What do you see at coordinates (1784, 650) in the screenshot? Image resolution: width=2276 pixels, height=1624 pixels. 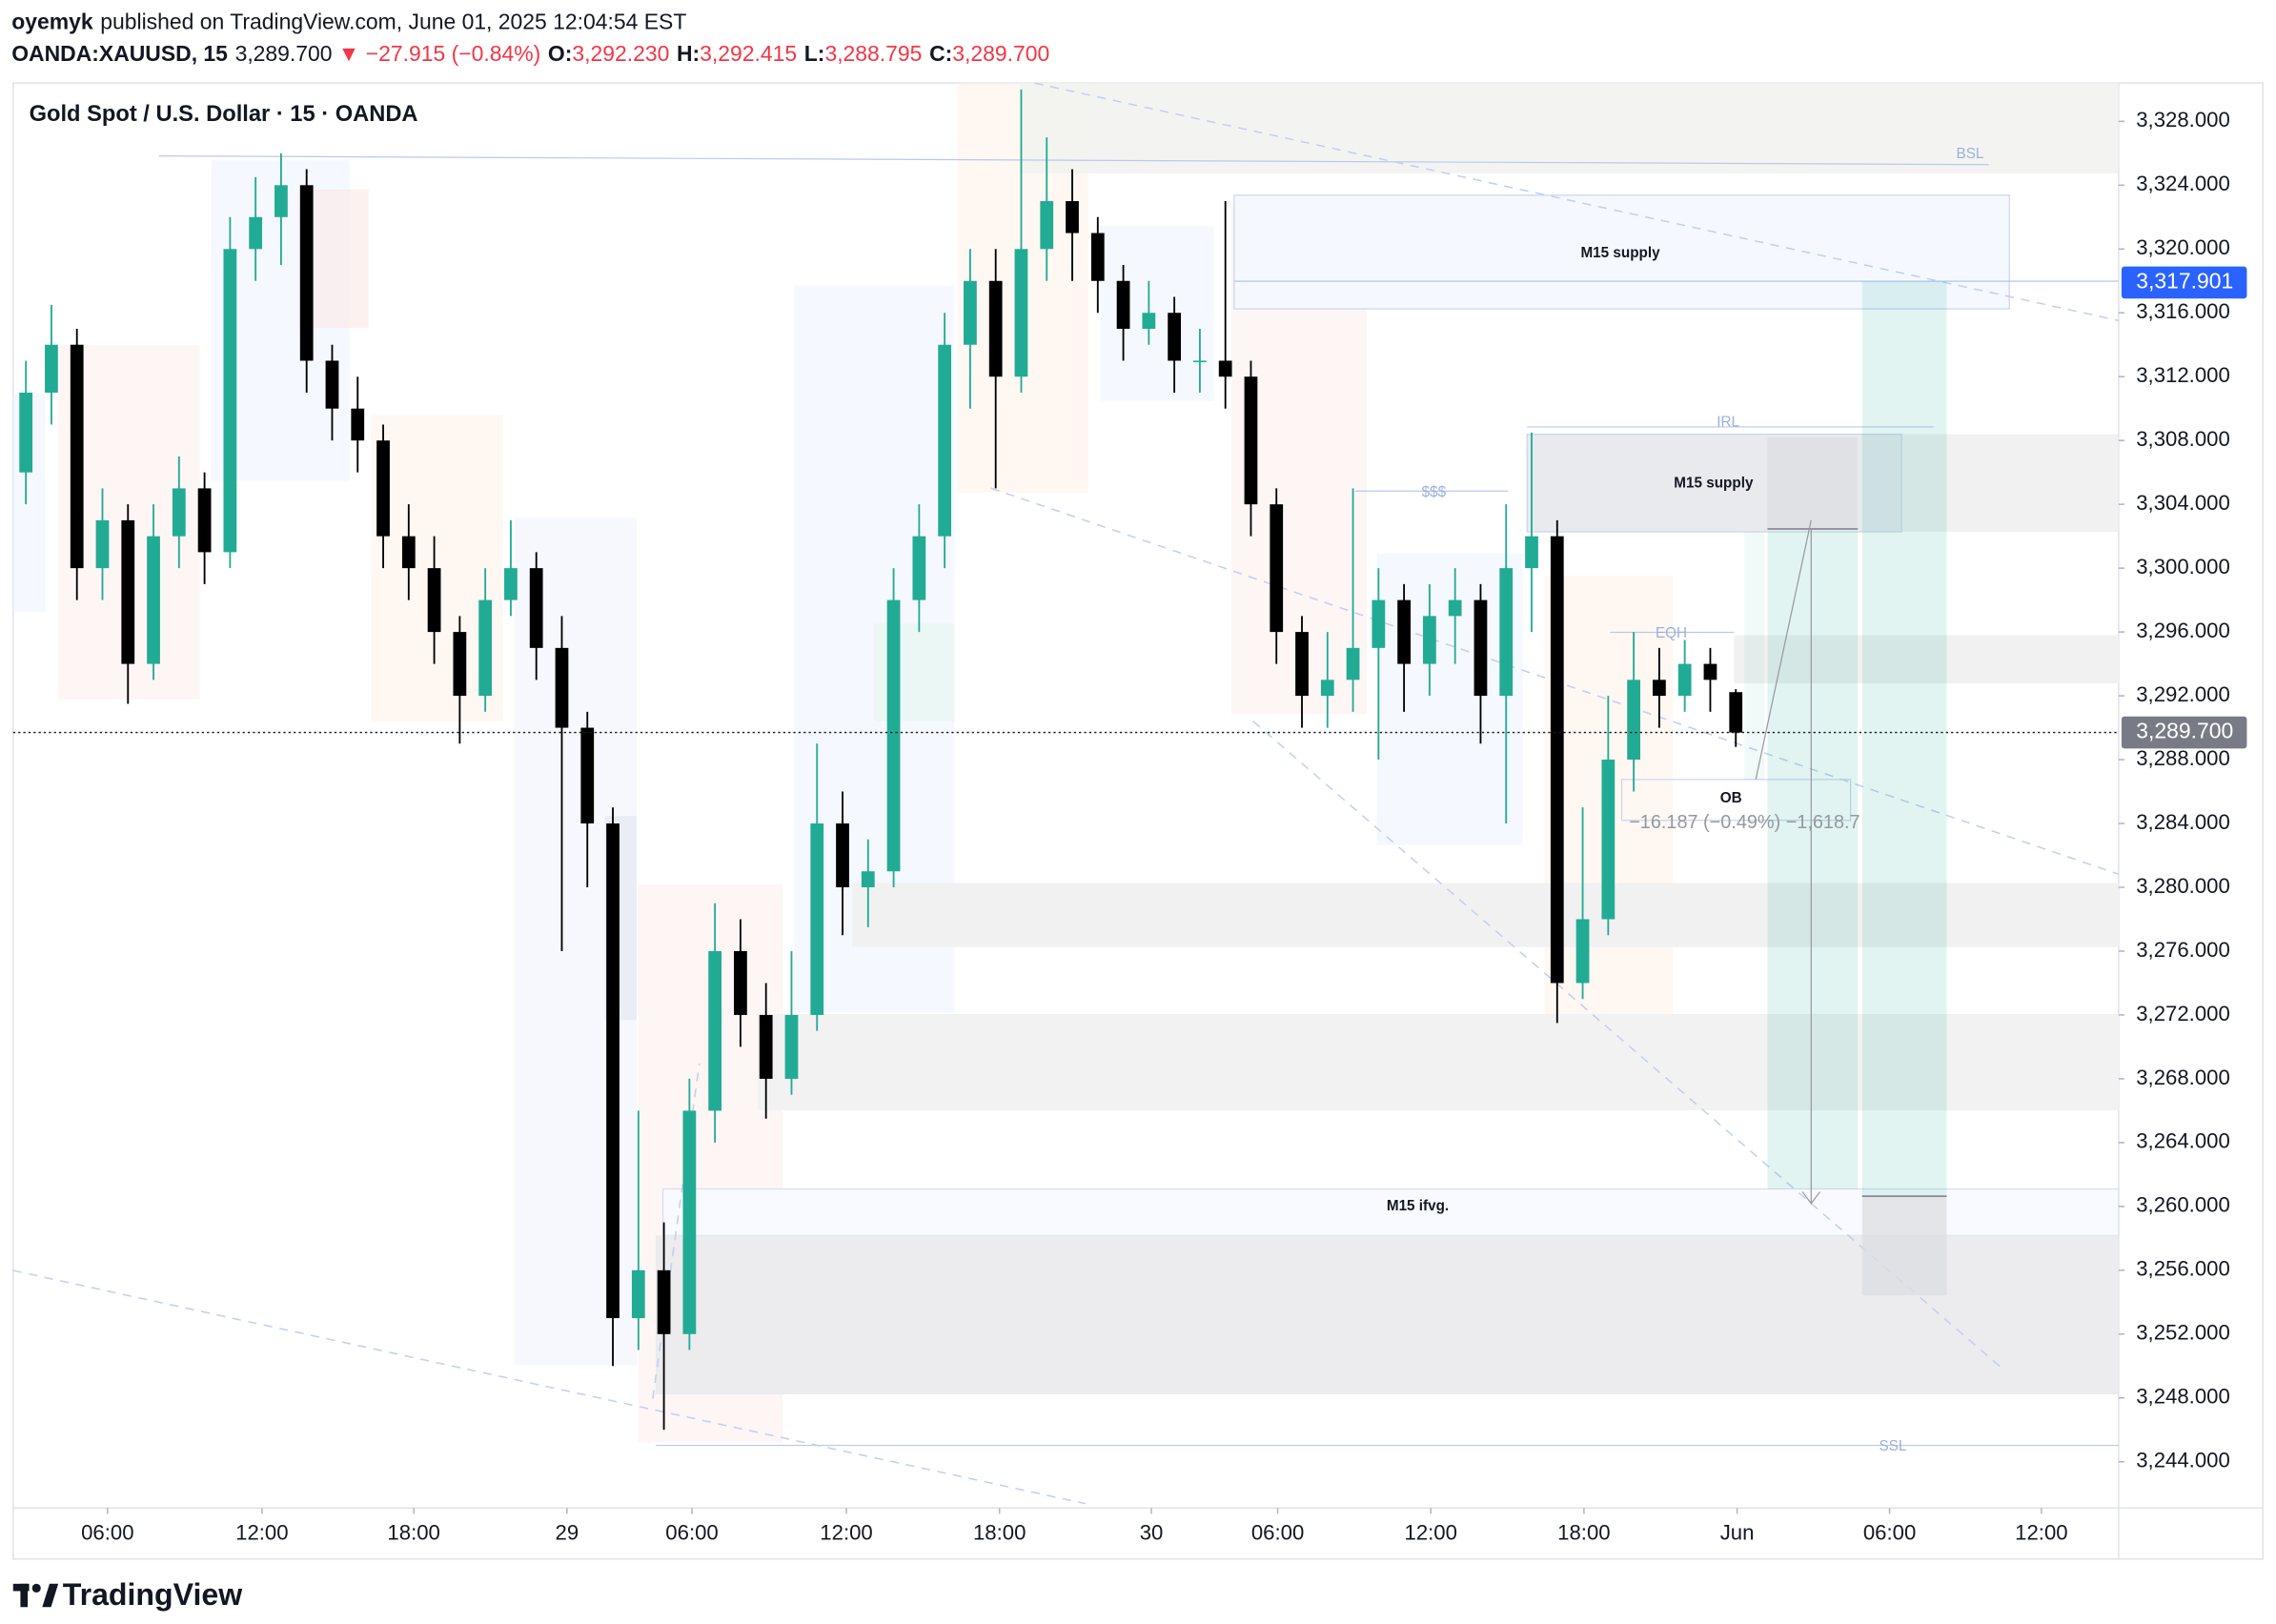 I see `path-line` at bounding box center [1784, 650].